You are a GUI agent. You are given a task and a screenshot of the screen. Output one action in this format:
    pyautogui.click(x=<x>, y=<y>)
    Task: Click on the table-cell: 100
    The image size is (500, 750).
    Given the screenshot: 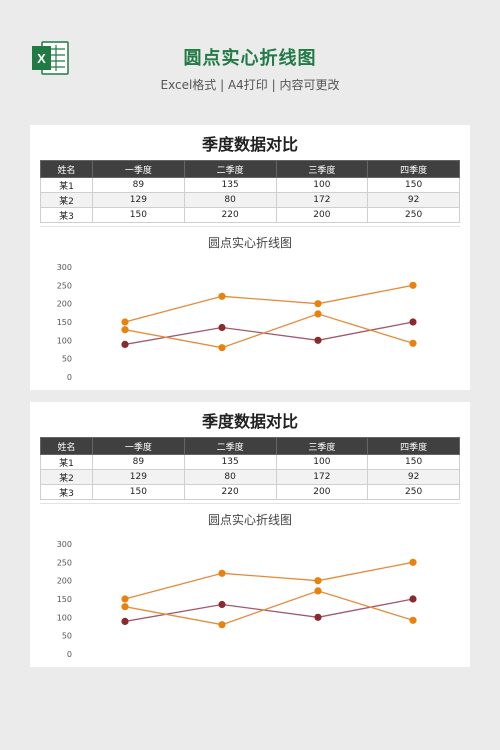 What is the action you would take?
    pyautogui.click(x=322, y=185)
    